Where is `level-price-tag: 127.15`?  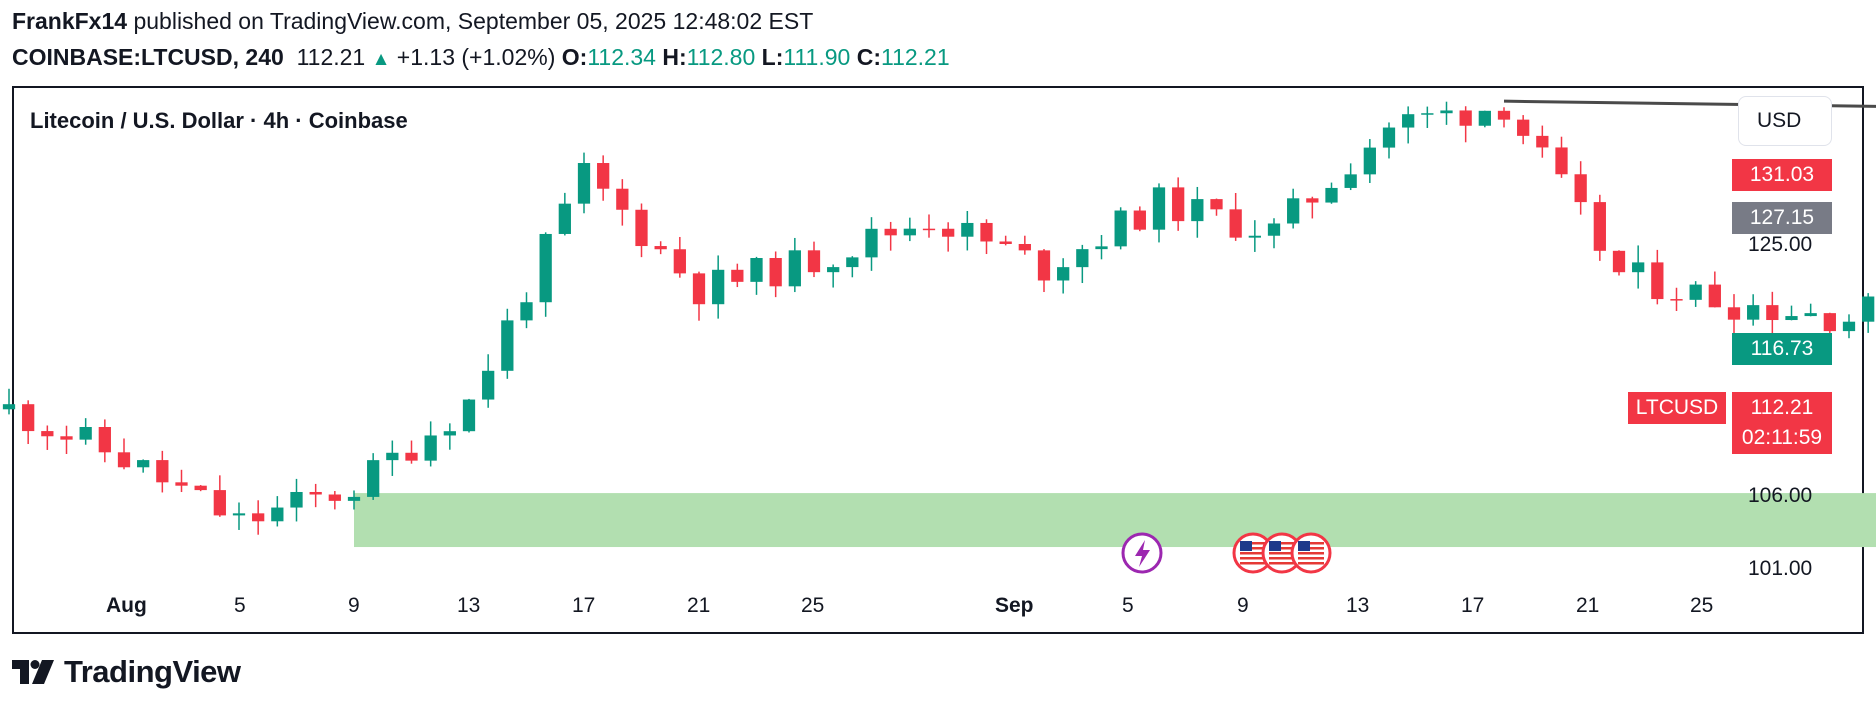
level-price-tag: 127.15 is located at coordinates (1782, 218).